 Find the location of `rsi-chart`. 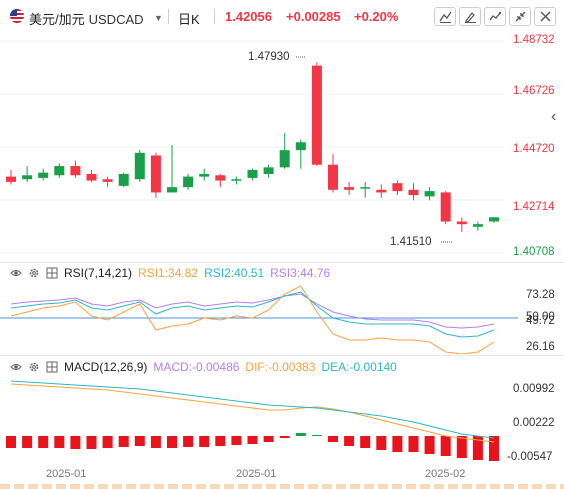

rsi-chart is located at coordinates (282, 318).